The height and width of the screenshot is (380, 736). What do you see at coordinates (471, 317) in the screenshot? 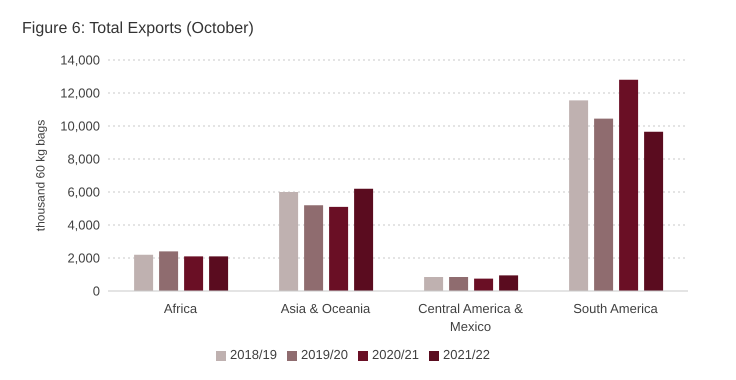
I see `x-tick-label: Central America & Mexico` at bounding box center [471, 317].